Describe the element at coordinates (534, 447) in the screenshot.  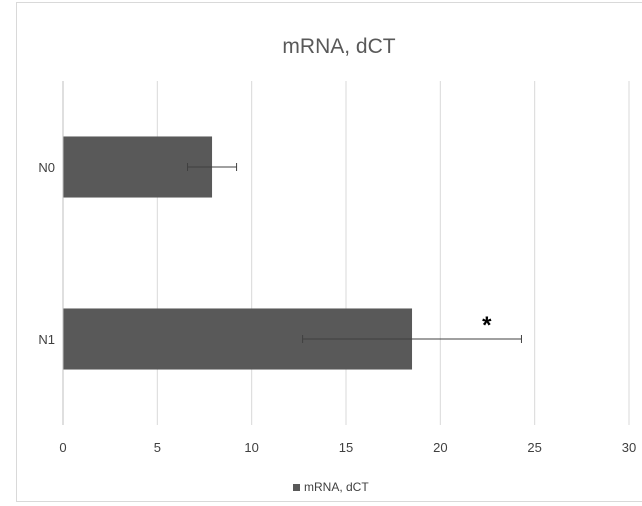
I see `x-tick-label-25: 25` at that location.